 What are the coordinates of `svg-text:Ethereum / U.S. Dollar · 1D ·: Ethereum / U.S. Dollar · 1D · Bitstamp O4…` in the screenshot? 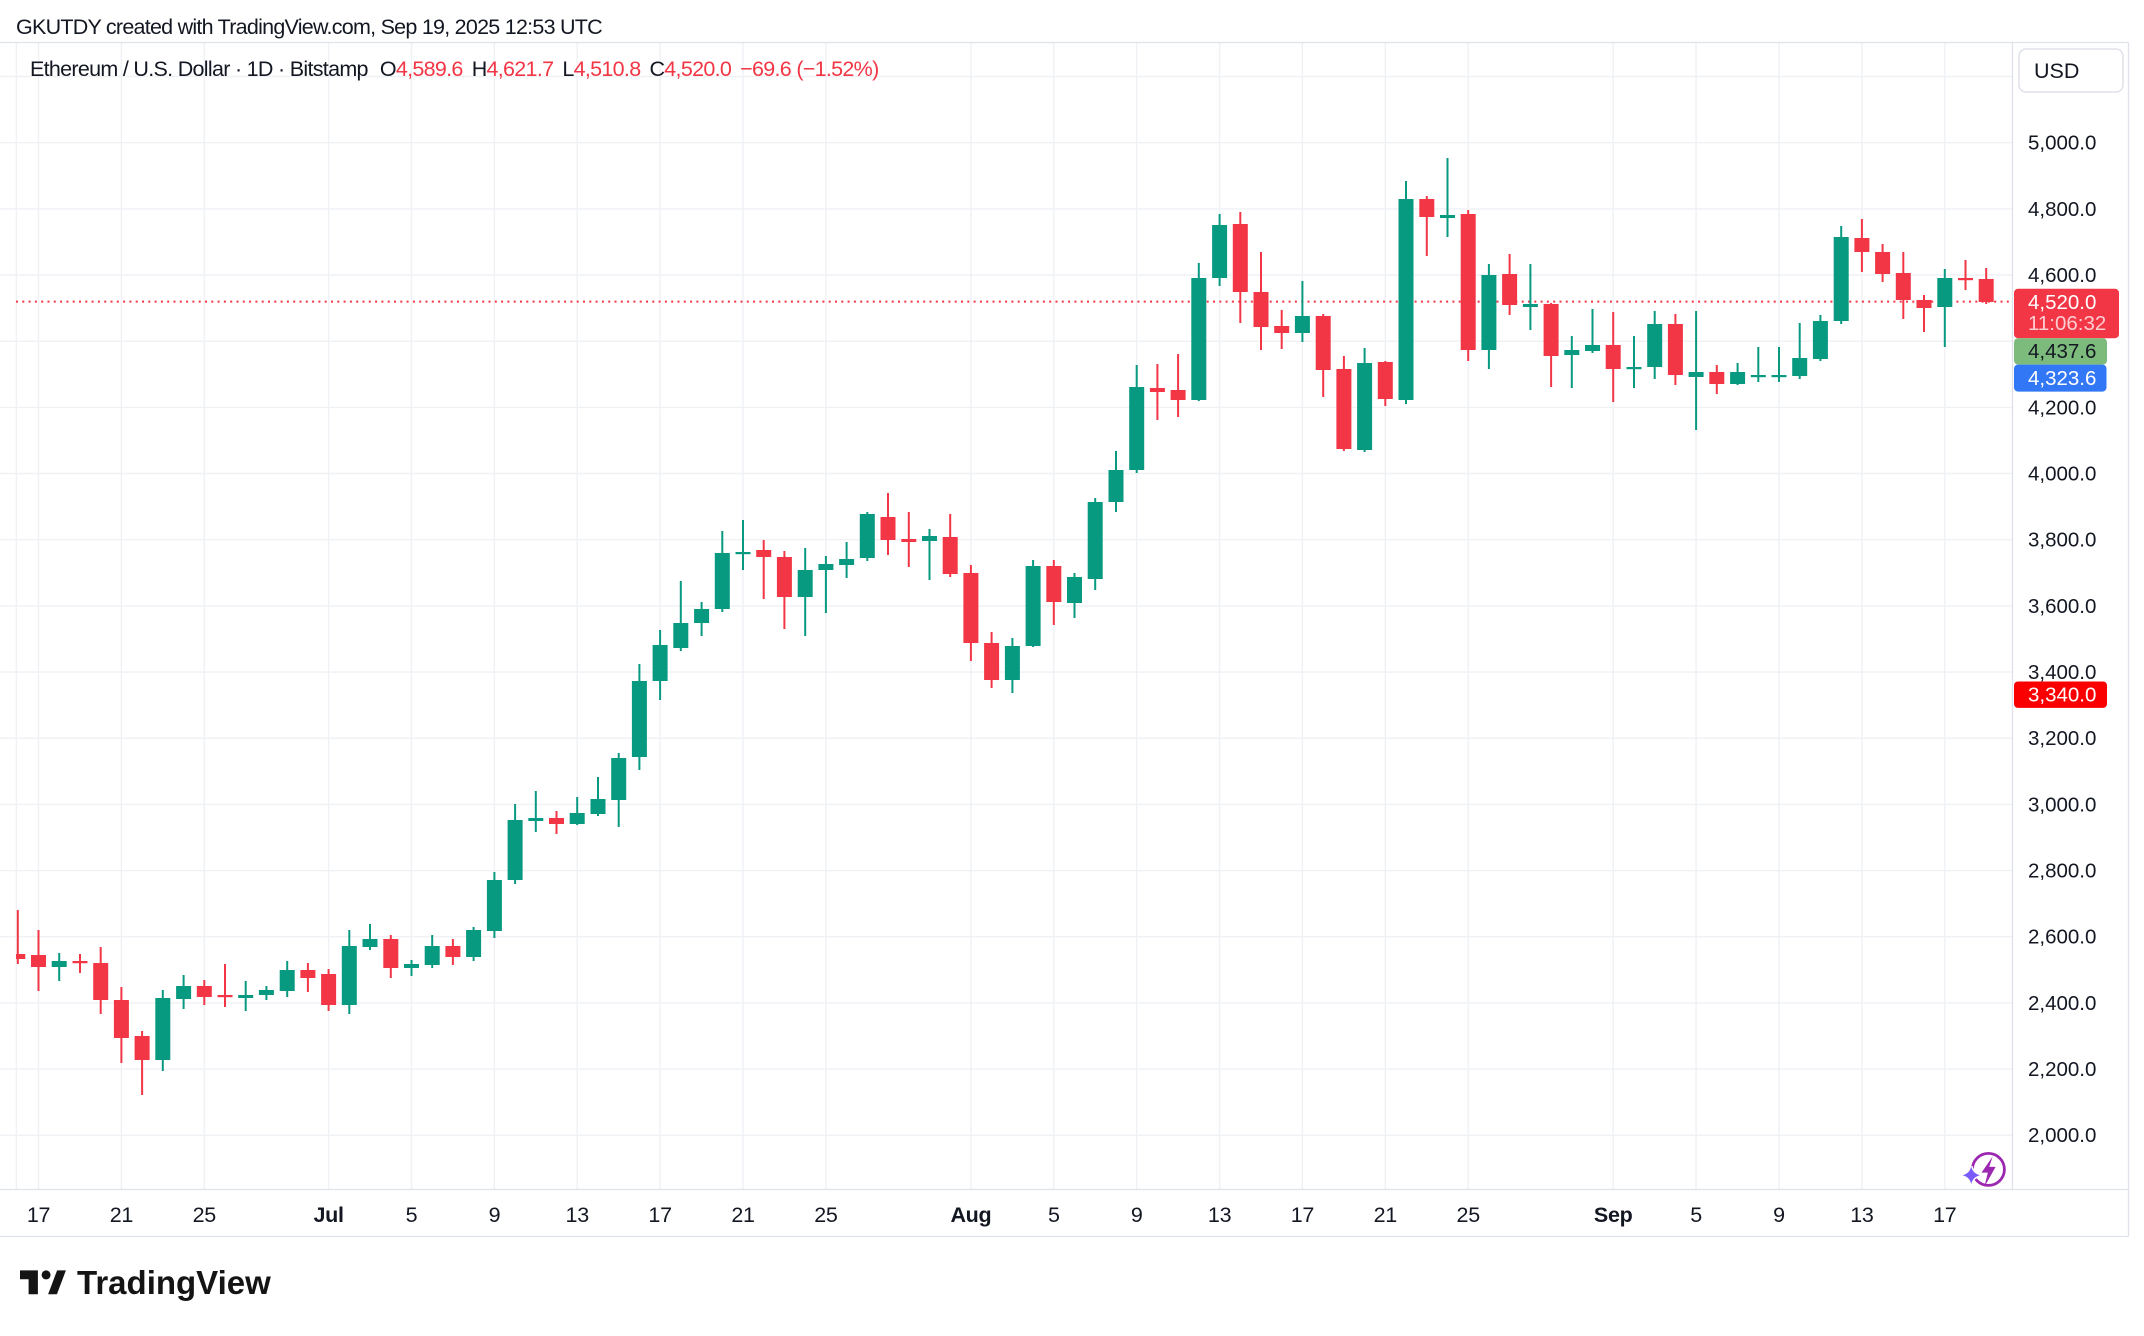 It's located at (454, 69).